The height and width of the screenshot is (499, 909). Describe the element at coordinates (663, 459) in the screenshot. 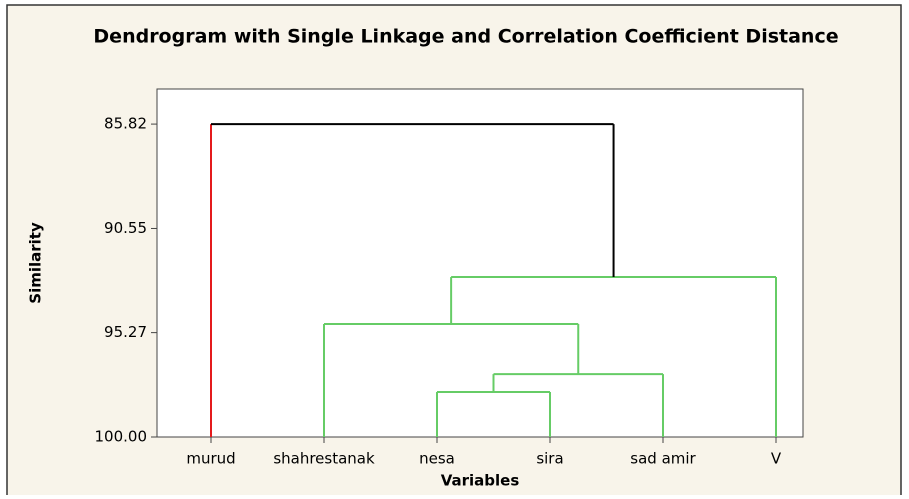

I see `x-tick-label: sad amir` at that location.